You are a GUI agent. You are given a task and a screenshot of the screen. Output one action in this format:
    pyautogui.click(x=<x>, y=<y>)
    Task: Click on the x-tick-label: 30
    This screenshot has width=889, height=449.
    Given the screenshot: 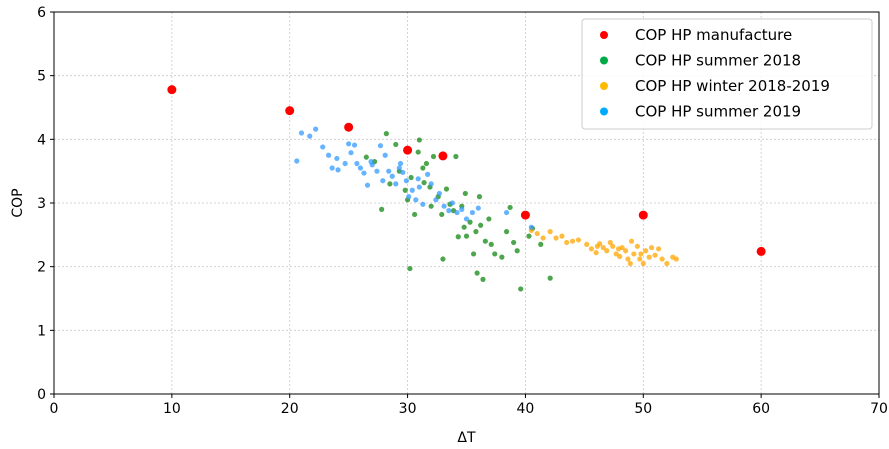 What is the action you would take?
    pyautogui.click(x=408, y=409)
    